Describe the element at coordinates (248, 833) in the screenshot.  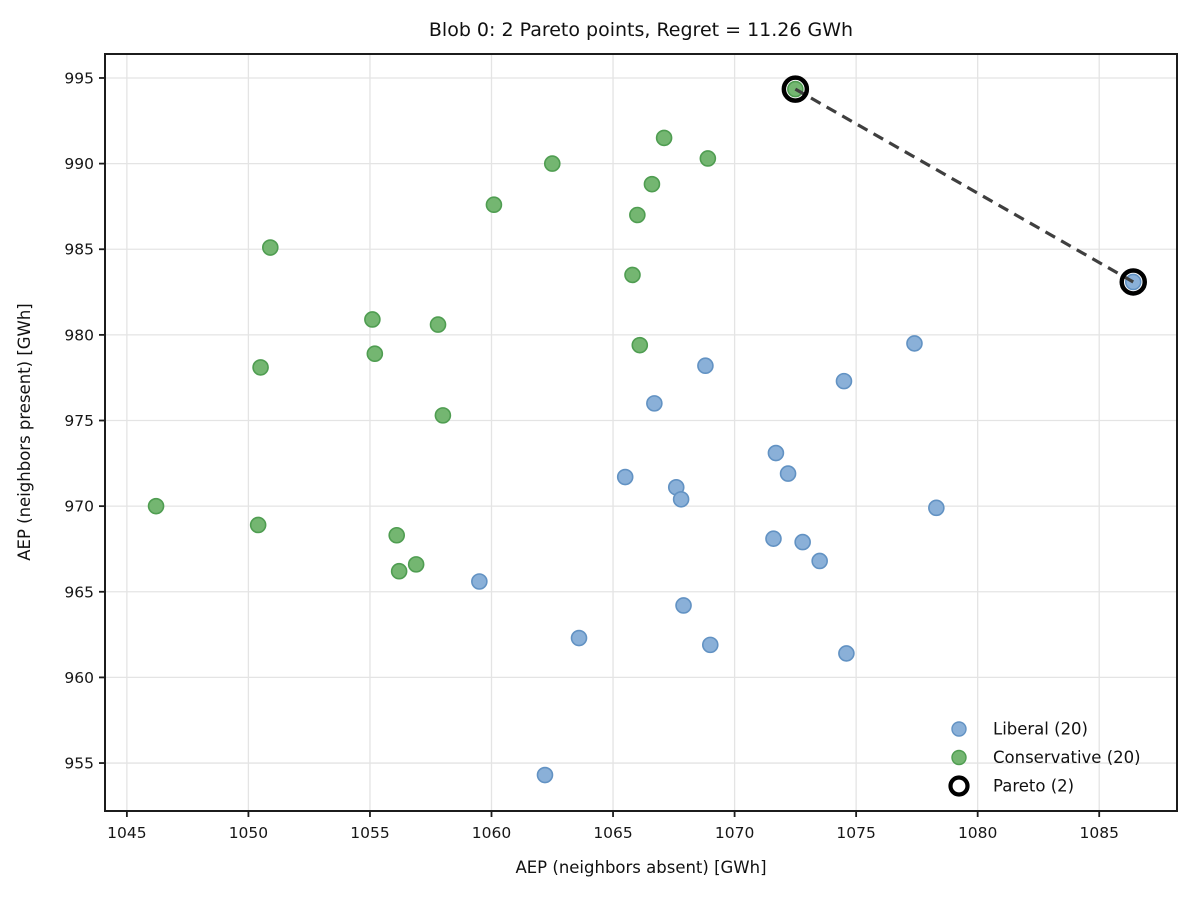
I see `x-tick-label: 1050` at that location.